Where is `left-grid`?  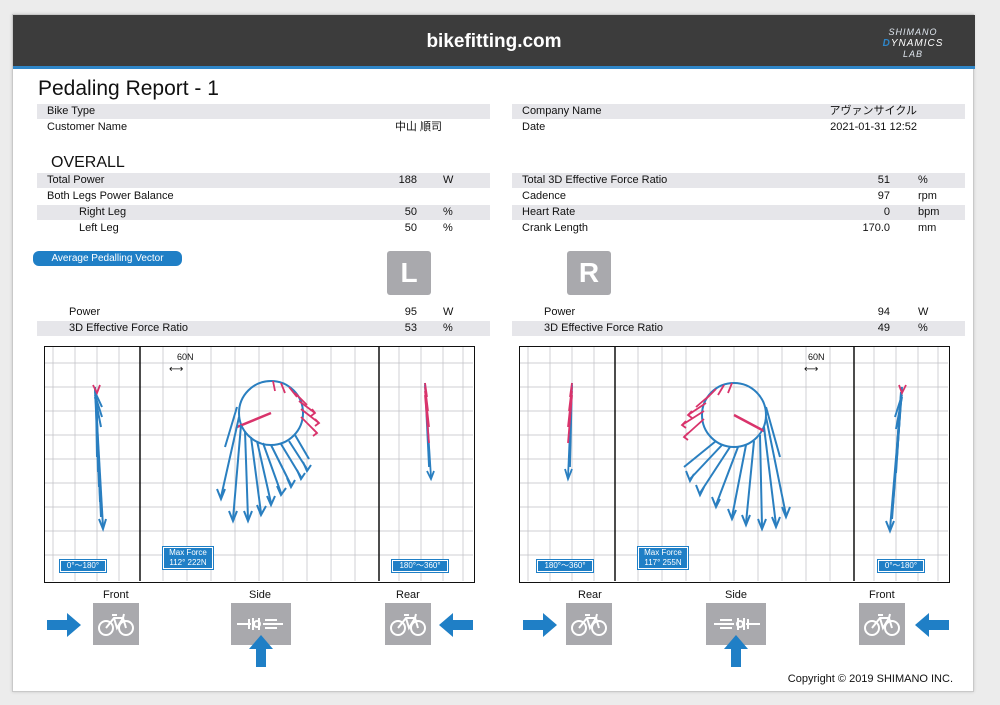
left-grid is located at coordinates (259, 464).